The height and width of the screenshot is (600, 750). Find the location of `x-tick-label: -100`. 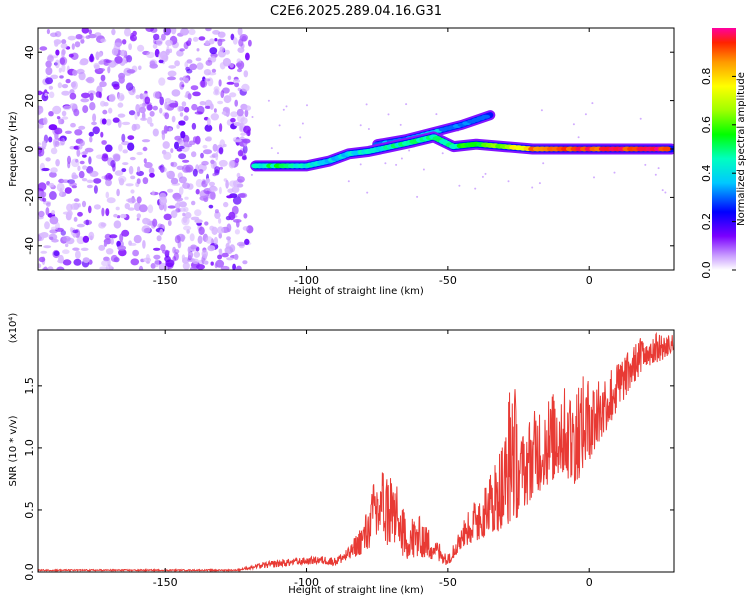

x-tick-label: -100 is located at coordinates (306, 582).